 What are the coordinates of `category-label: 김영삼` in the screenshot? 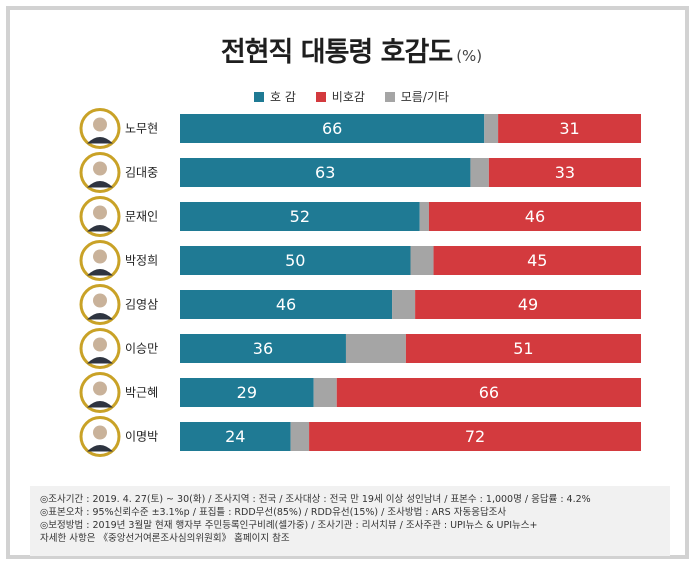 It's located at (141, 305).